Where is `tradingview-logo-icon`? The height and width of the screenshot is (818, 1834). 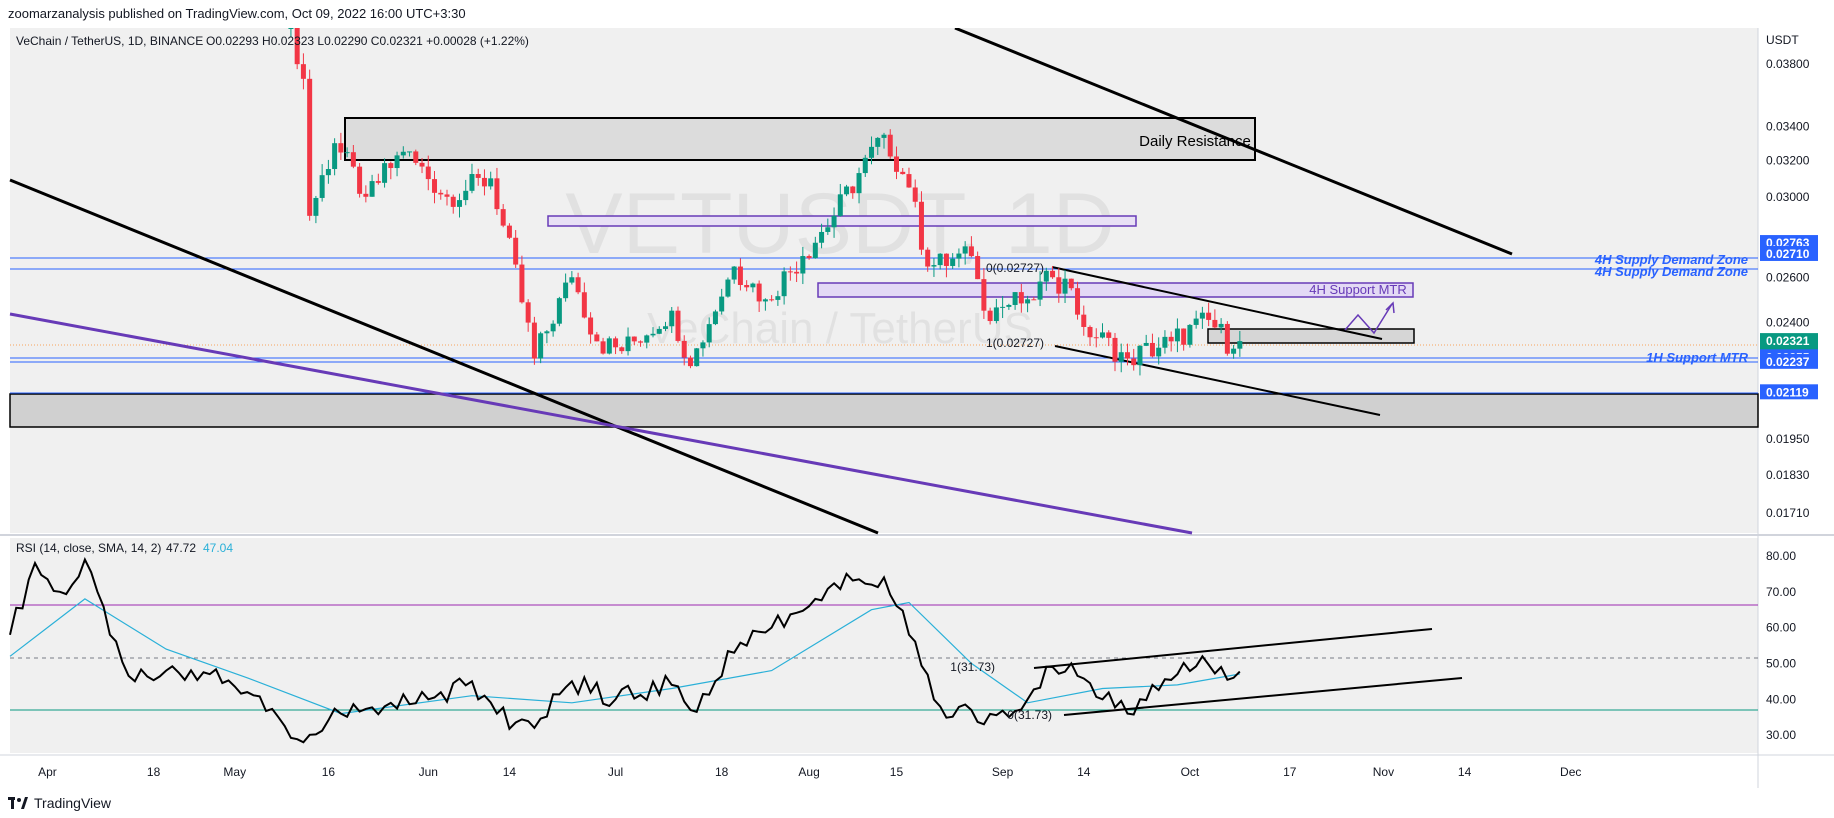 tradingview-logo-icon is located at coordinates (18, 803).